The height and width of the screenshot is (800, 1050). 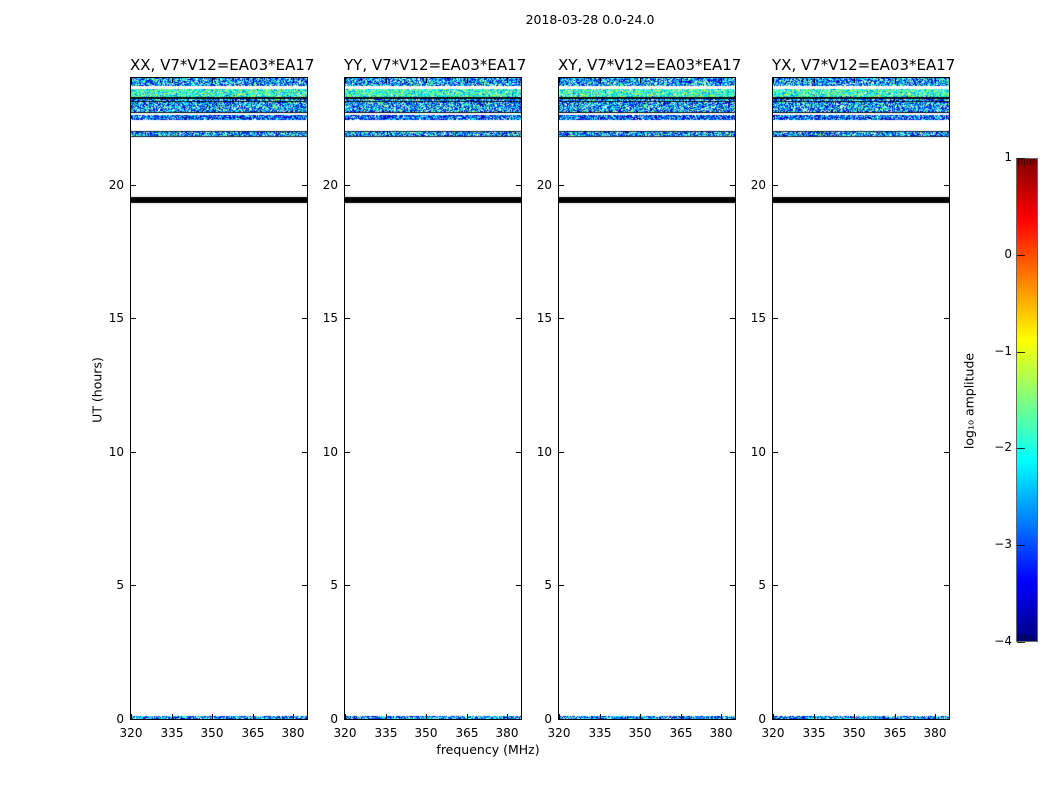 What do you see at coordinates (1027, 400) in the screenshot?
I see `colorbar-gradient` at bounding box center [1027, 400].